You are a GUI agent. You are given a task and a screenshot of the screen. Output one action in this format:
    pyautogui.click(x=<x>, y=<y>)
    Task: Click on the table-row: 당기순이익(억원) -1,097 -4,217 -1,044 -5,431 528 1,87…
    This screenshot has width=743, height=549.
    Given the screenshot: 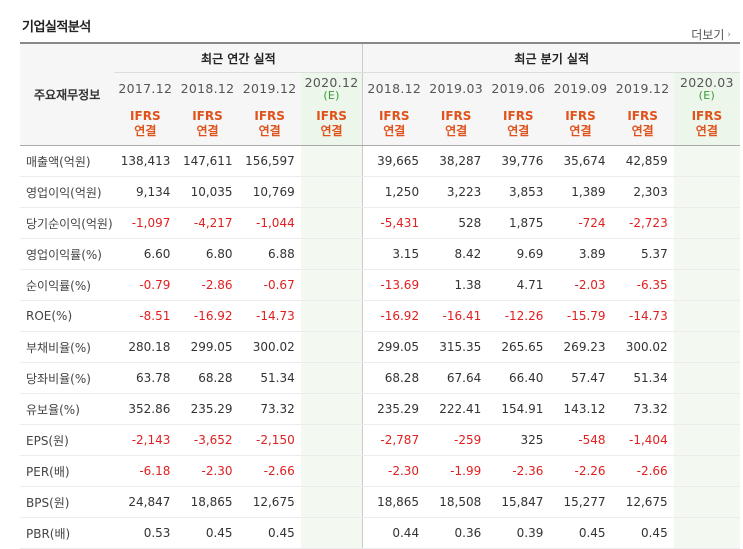 What is the action you would take?
    pyautogui.click(x=380, y=223)
    